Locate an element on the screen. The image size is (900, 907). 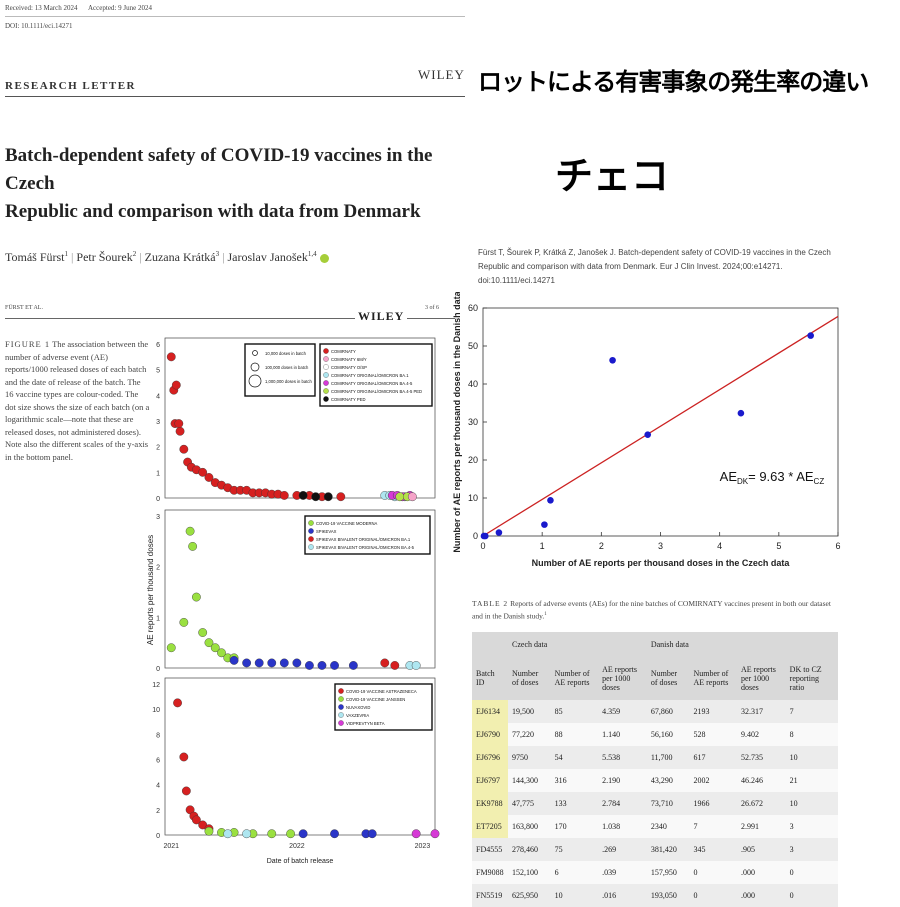
accepted-date: Accepted: 9 June 2024 is located at coordinates (120, 8).